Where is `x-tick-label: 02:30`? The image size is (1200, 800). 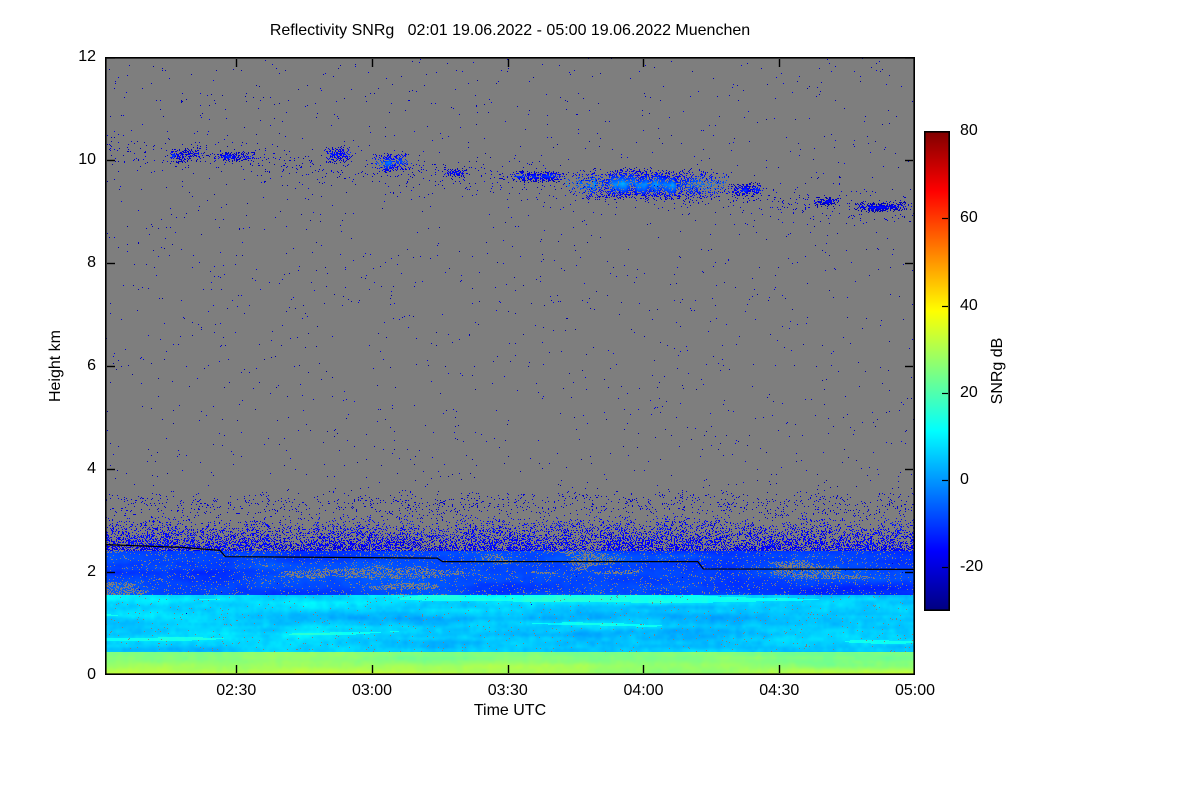
x-tick-label: 02:30 is located at coordinates (236, 690).